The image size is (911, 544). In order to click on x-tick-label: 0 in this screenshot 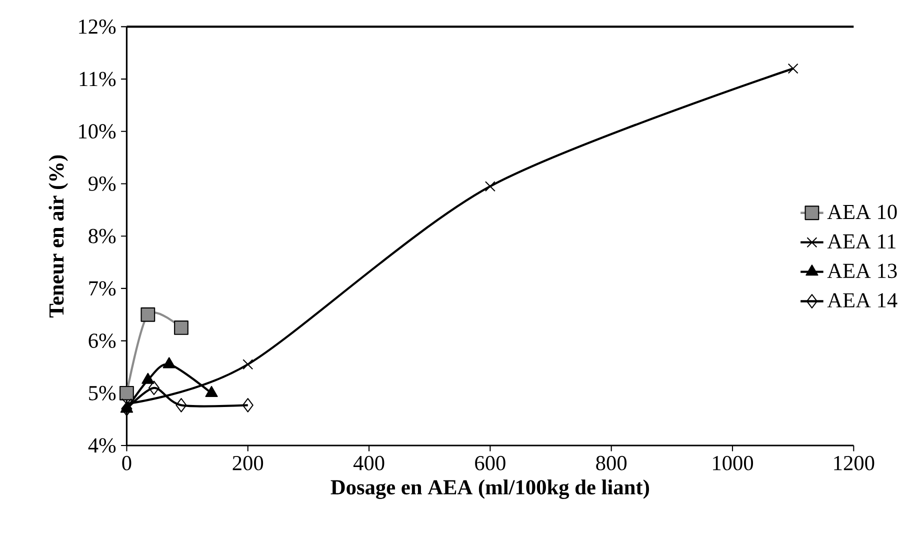, I will do `click(127, 463)`.